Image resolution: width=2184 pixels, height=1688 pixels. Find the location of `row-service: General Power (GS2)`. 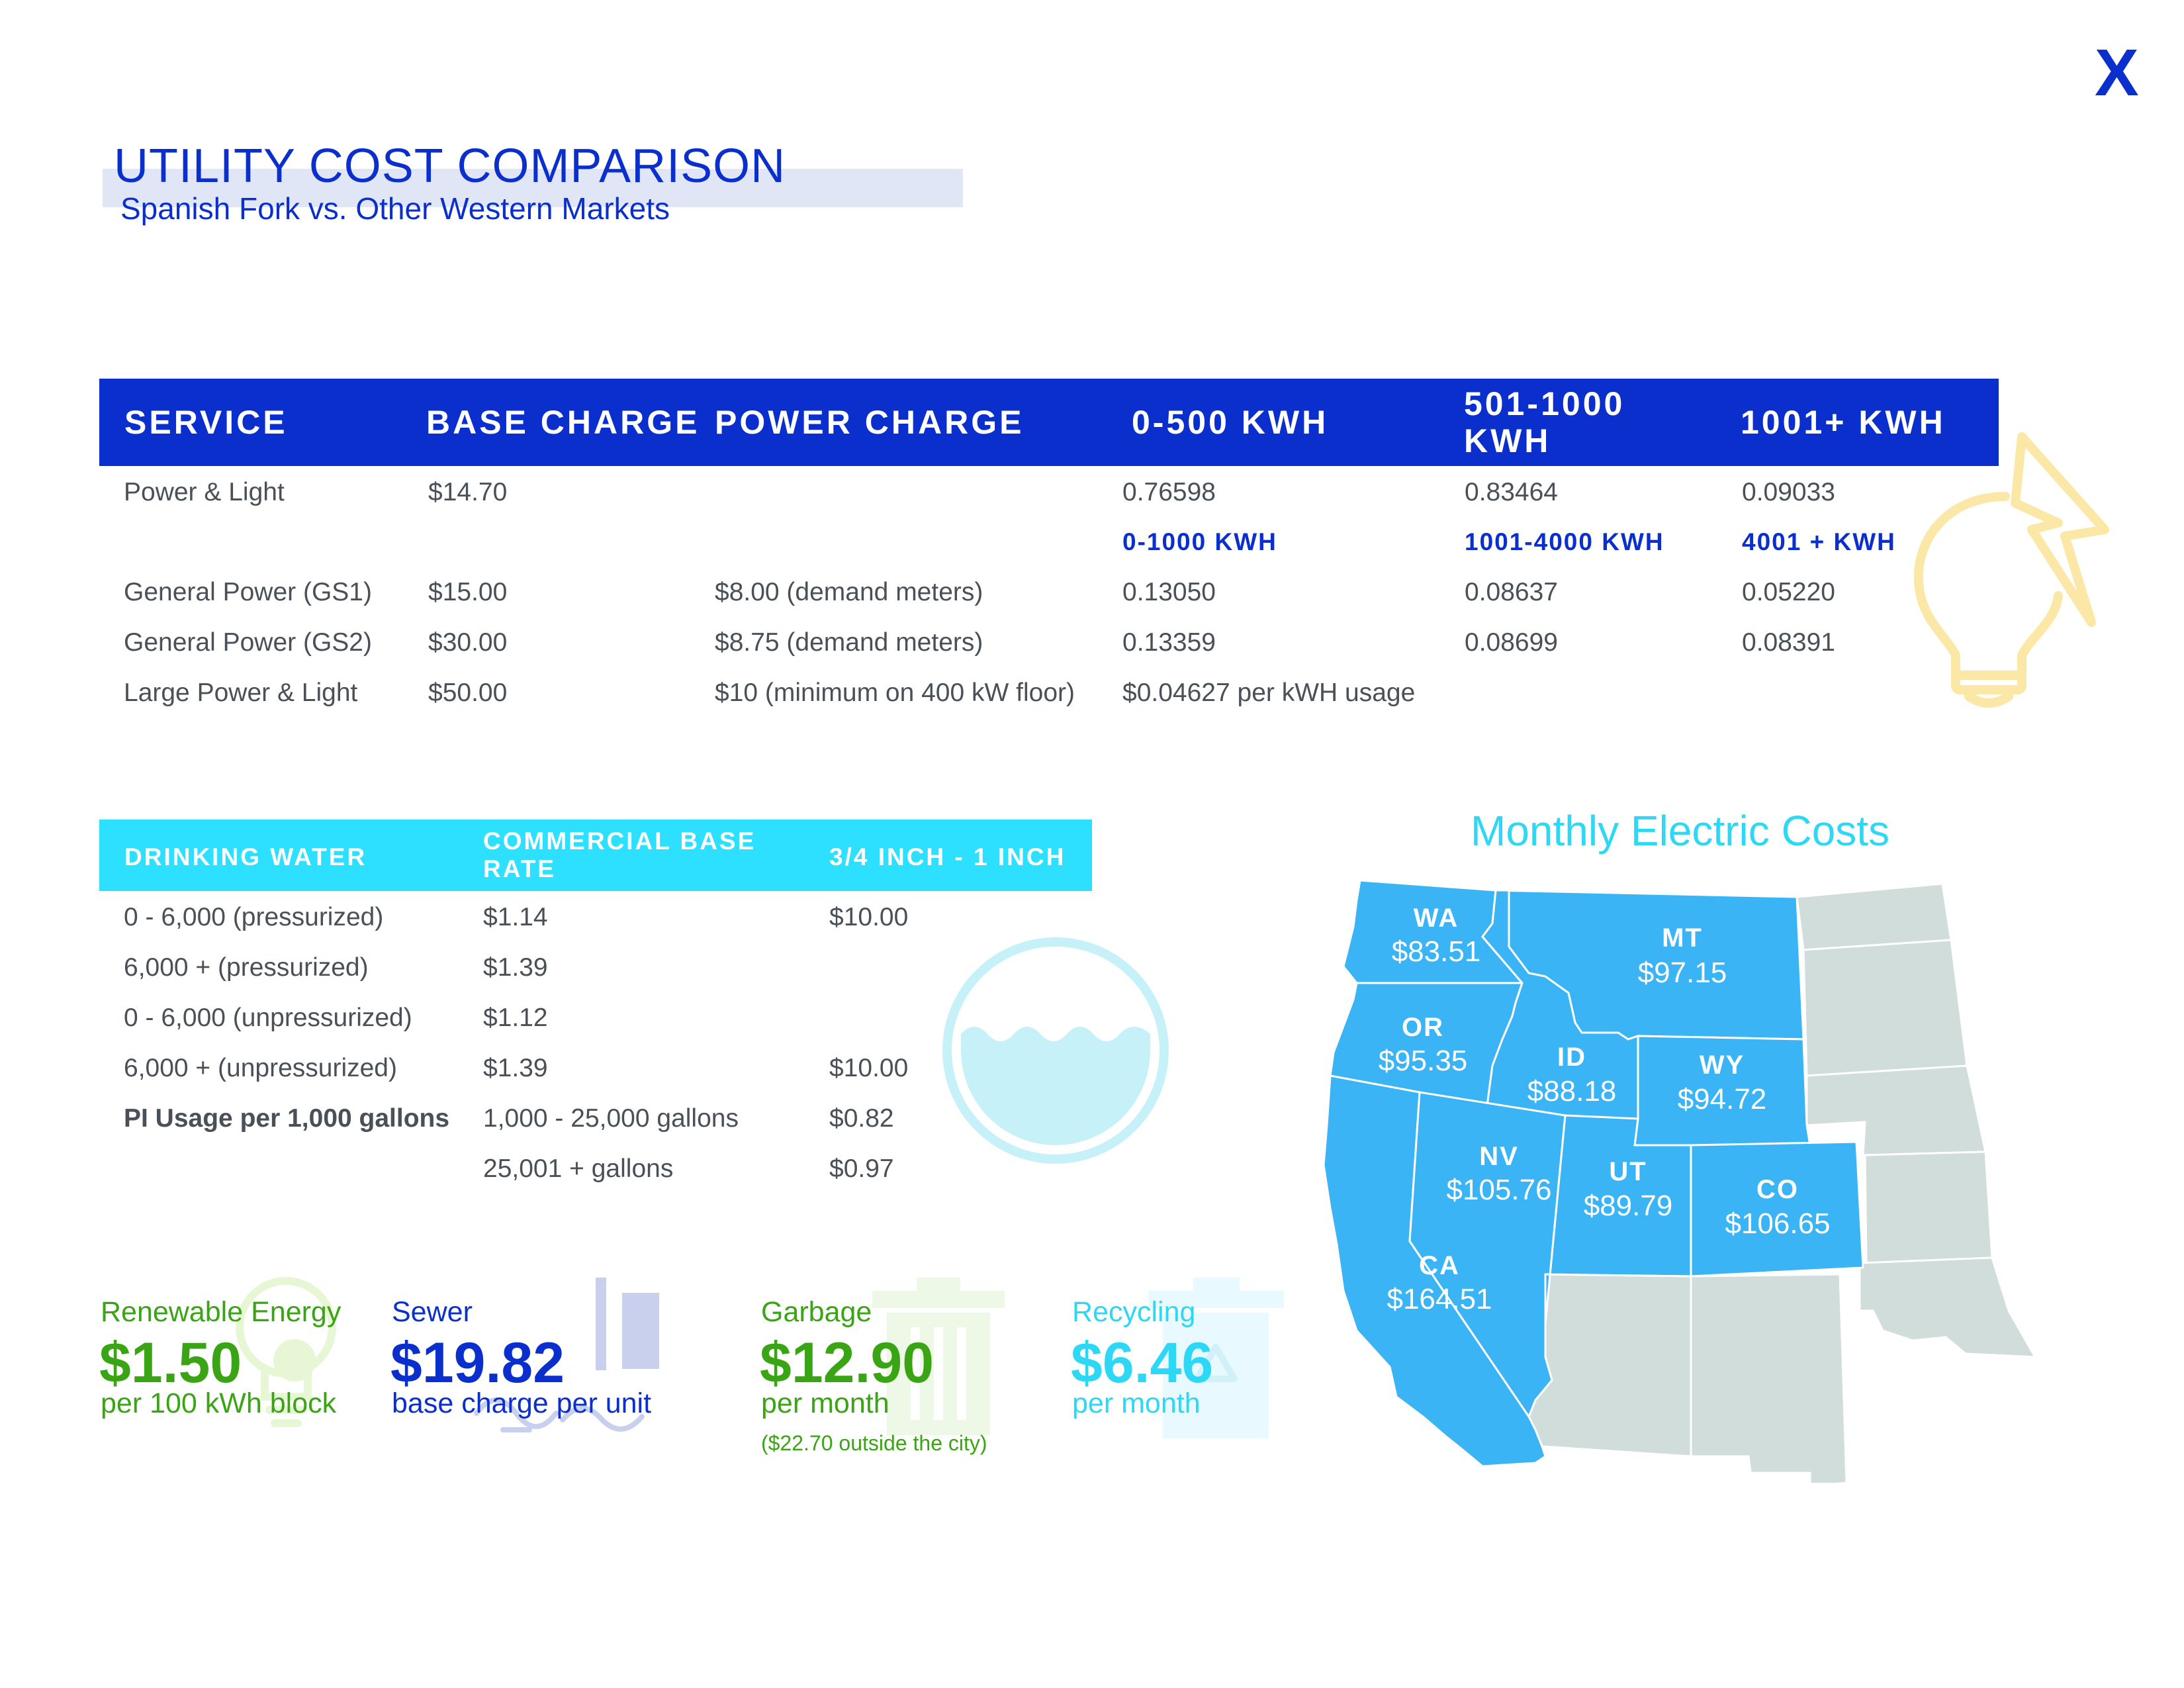

row-service: General Power (GS2) is located at coordinates (248, 642).